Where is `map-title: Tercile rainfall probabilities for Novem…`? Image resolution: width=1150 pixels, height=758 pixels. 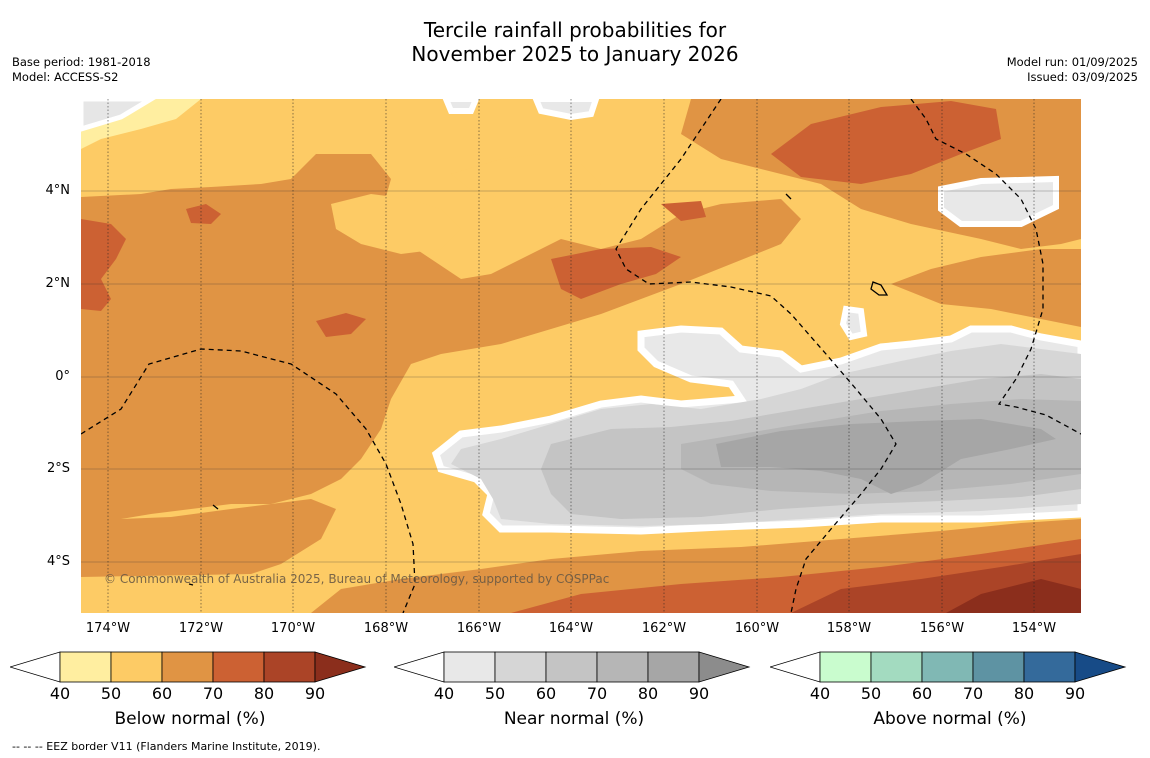 map-title: Tercile rainfall probabilities for Novem… is located at coordinates (575, 42).